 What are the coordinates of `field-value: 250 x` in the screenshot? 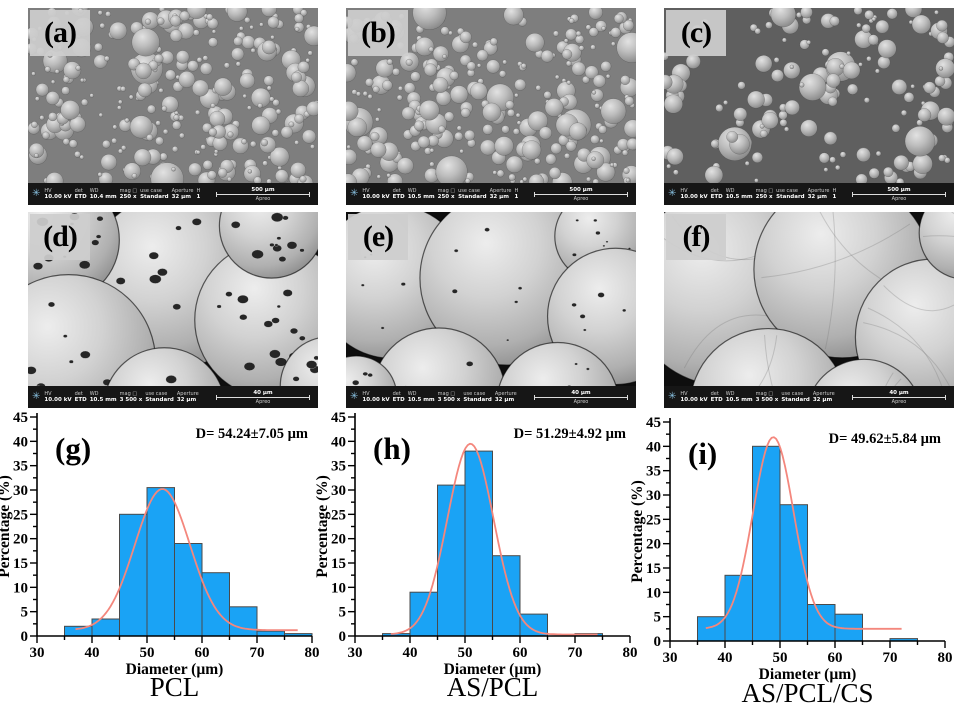 It's located at (128, 197).